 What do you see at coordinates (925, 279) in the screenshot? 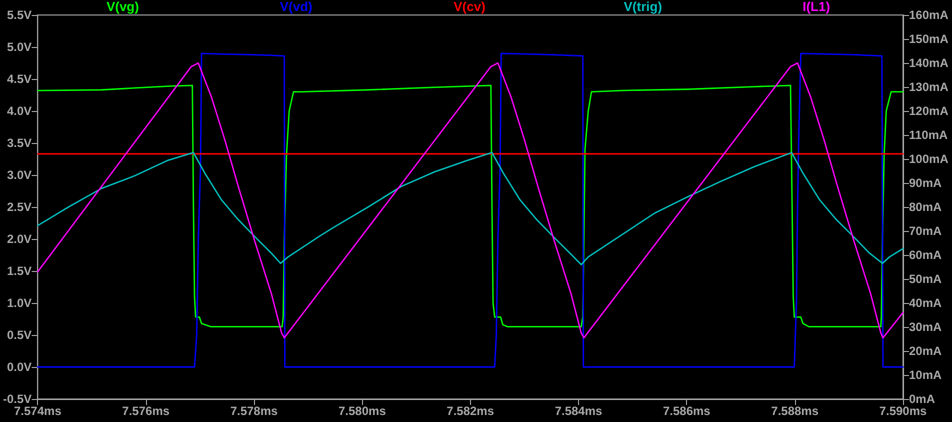
I see `y2-tick-label: 50mA` at bounding box center [925, 279].